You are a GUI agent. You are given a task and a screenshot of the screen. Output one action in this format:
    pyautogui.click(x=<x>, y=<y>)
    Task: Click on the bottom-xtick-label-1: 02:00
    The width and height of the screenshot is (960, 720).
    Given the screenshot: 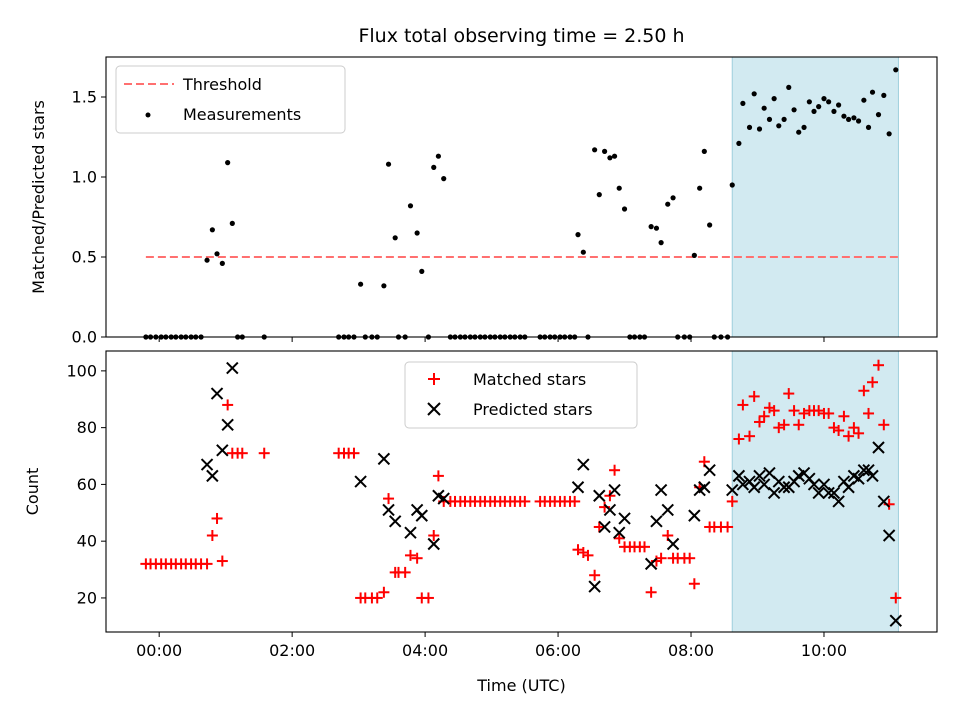 What is the action you would take?
    pyautogui.click(x=292, y=650)
    